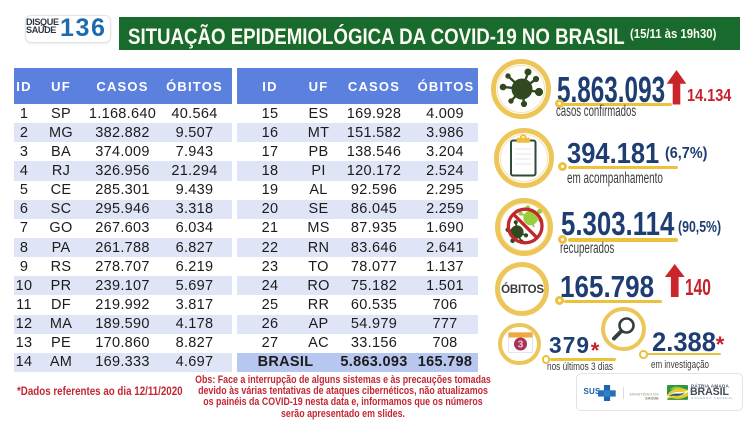 The image size is (754, 426). Describe the element at coordinates (521, 344) in the screenshot. I see `svg-text: 3` at that location.